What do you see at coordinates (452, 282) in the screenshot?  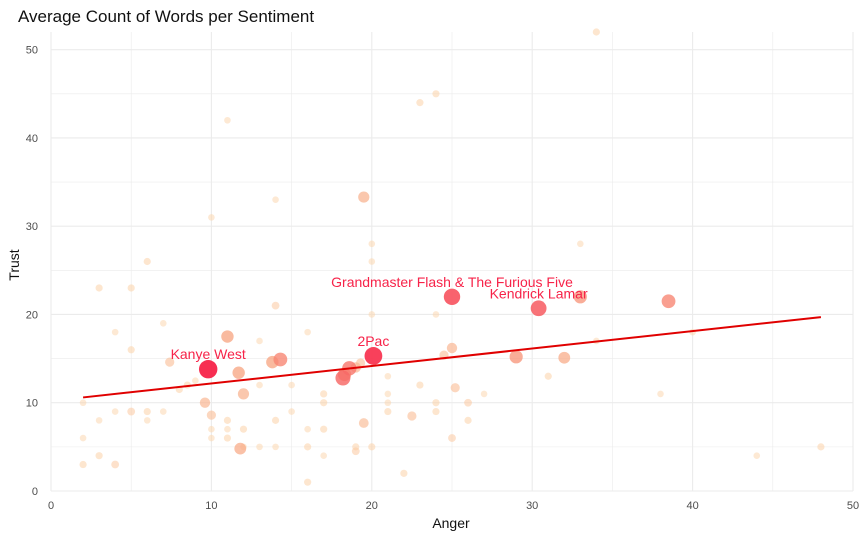 I see `point-label: Grandmaster Flash & The Furious Five` at bounding box center [452, 282].